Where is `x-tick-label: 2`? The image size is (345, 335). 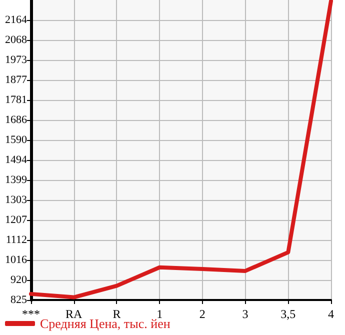 x-tick-label: 2 is located at coordinates (202, 314).